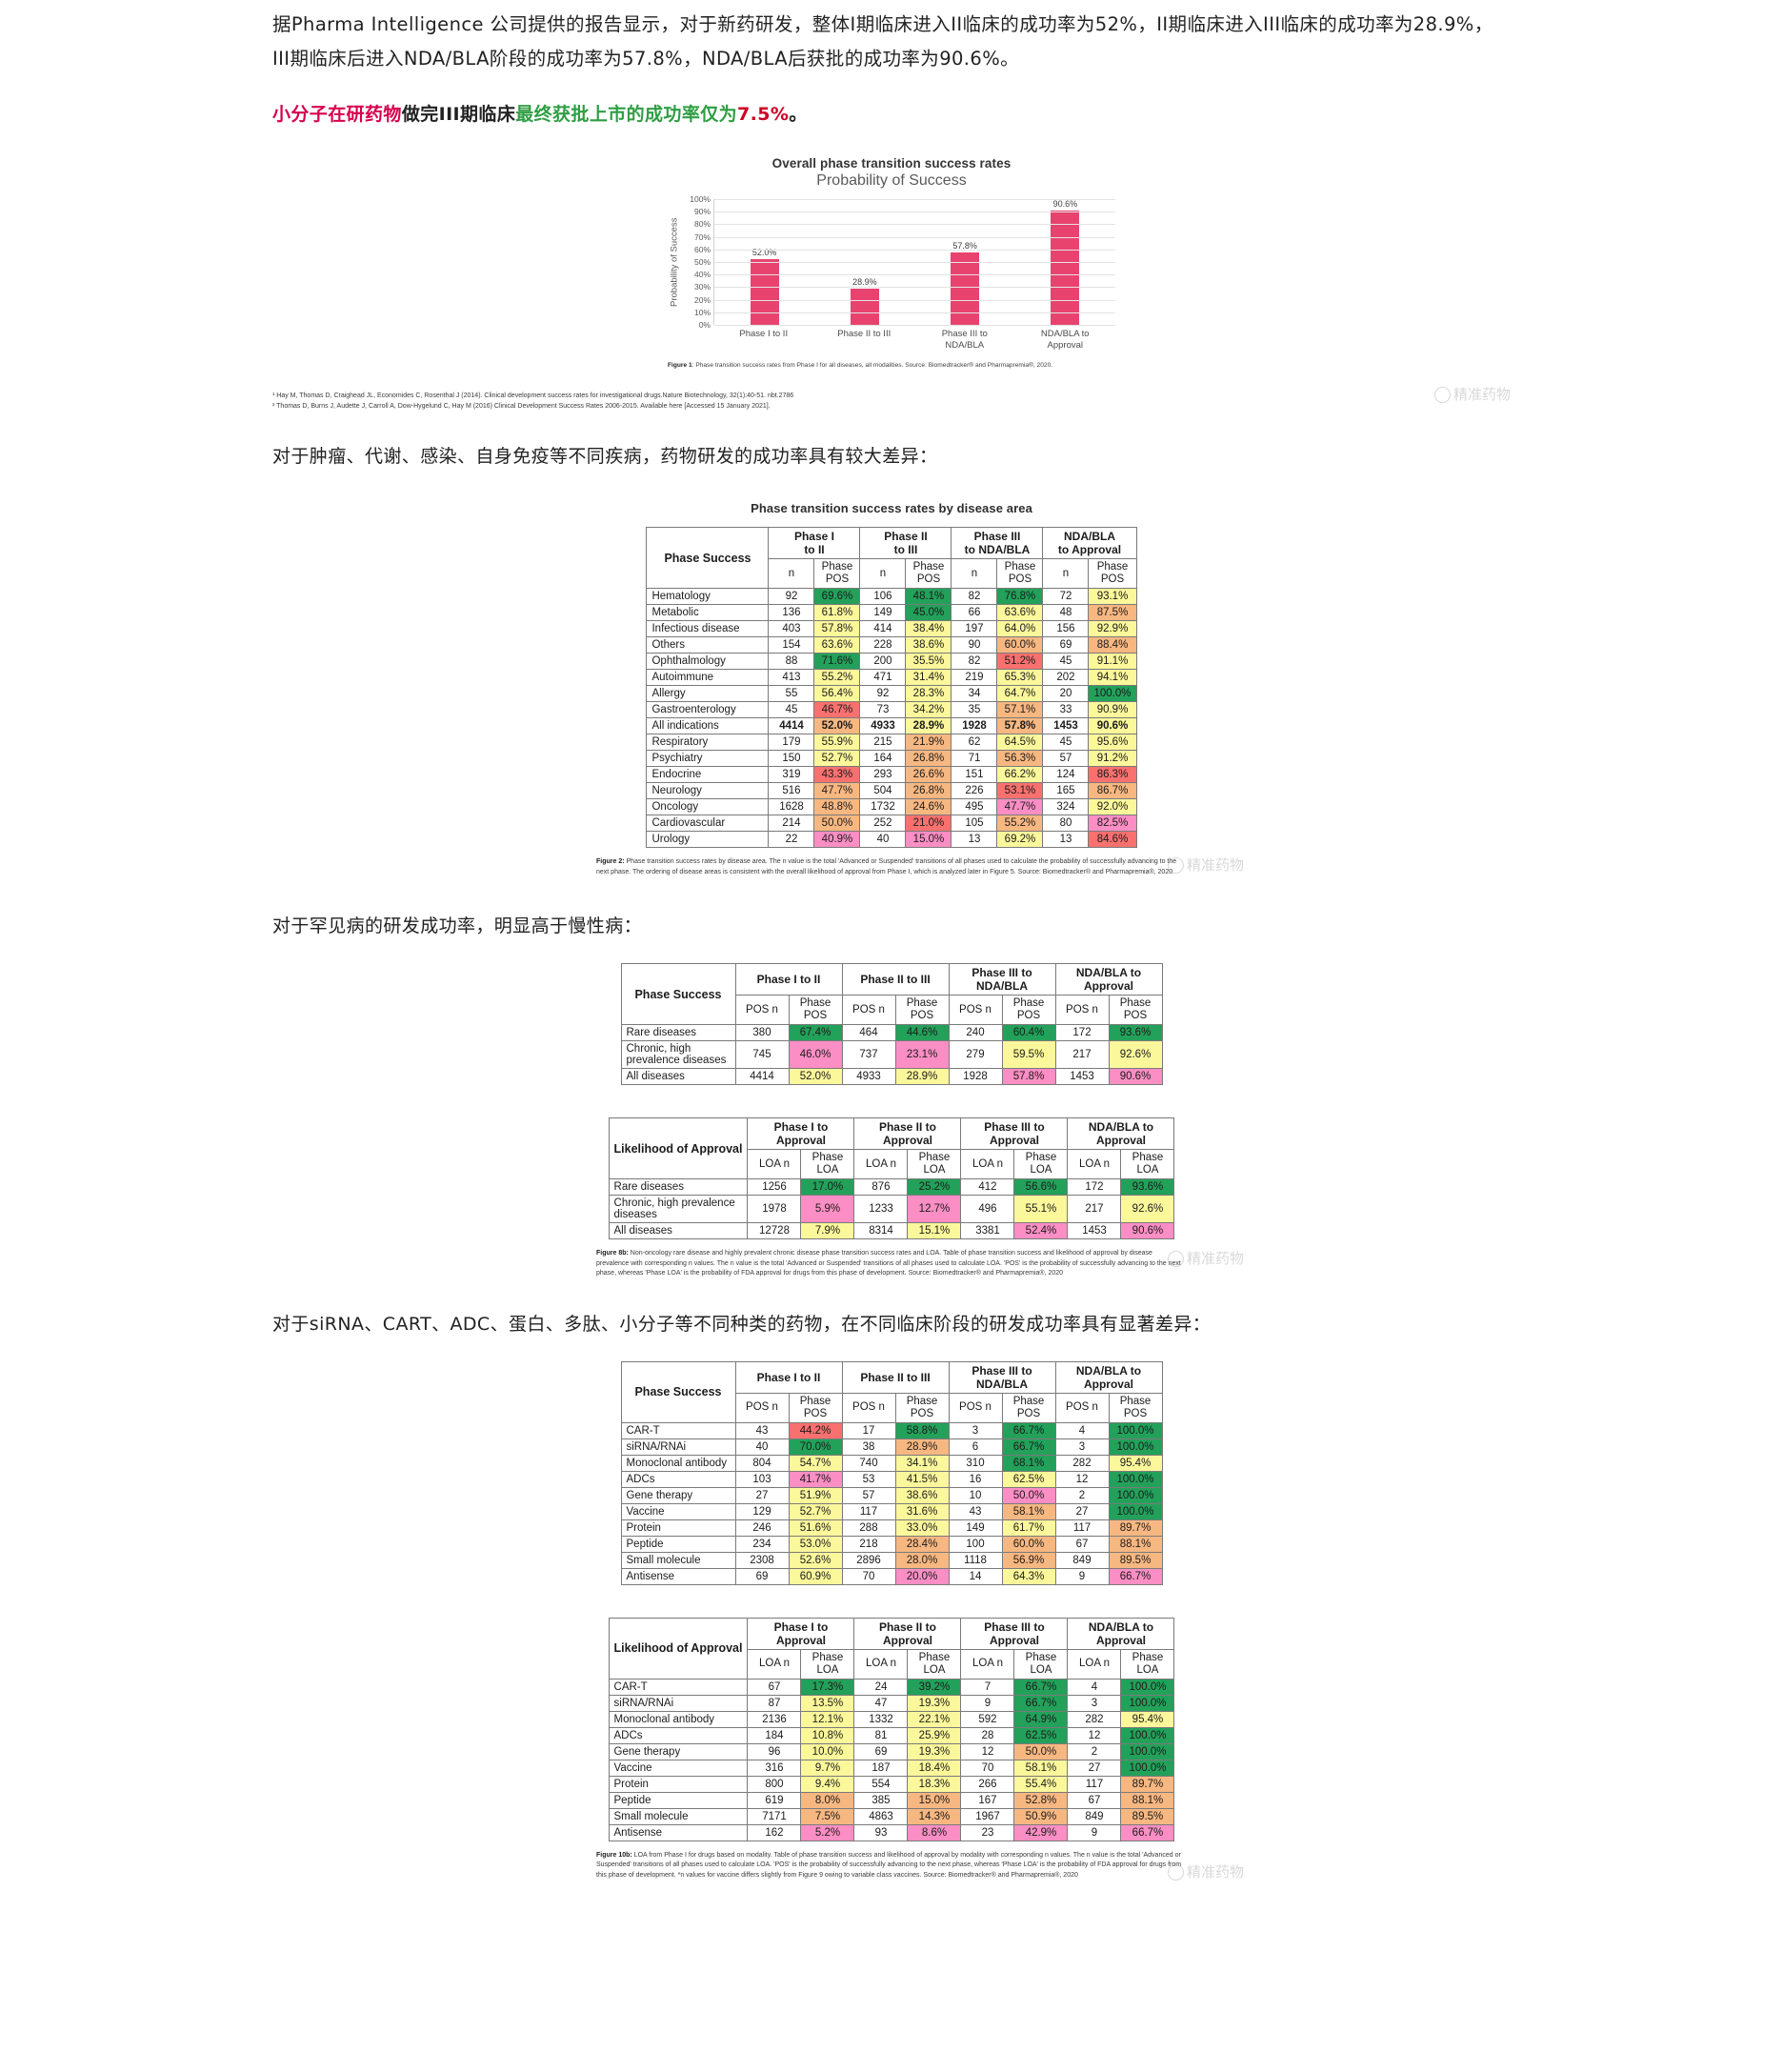  Describe the element at coordinates (708, 661) in the screenshot. I see `table-row-label: Ophthalmology` at that location.